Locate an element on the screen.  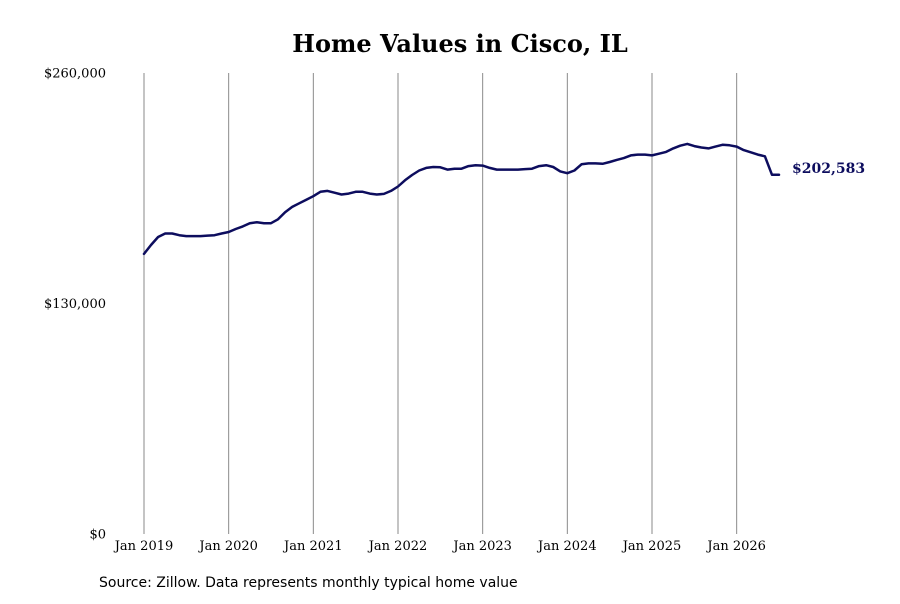
series-line is located at coordinates (461, 199).